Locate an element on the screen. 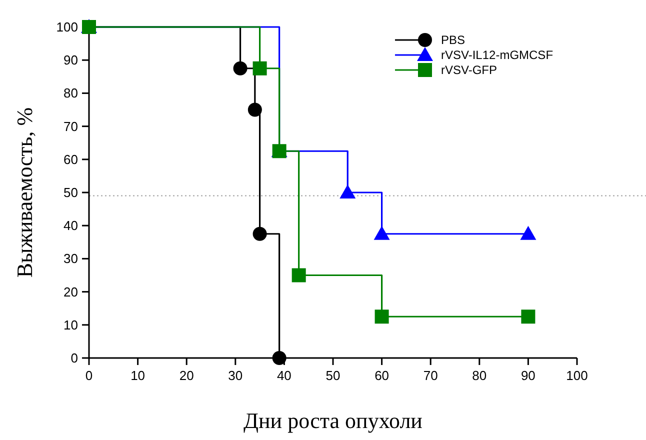 The height and width of the screenshot is (440, 646). y-tick-label: 50 is located at coordinates (71, 192).